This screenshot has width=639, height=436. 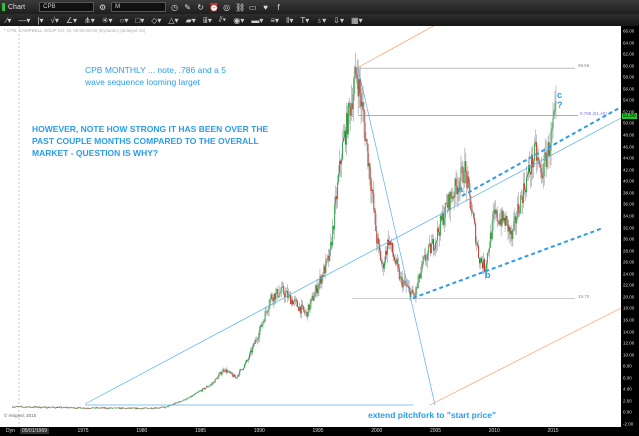 What do you see at coordinates (629, 123) in the screenshot?
I see `y-tick-label: 50.00` at bounding box center [629, 123].